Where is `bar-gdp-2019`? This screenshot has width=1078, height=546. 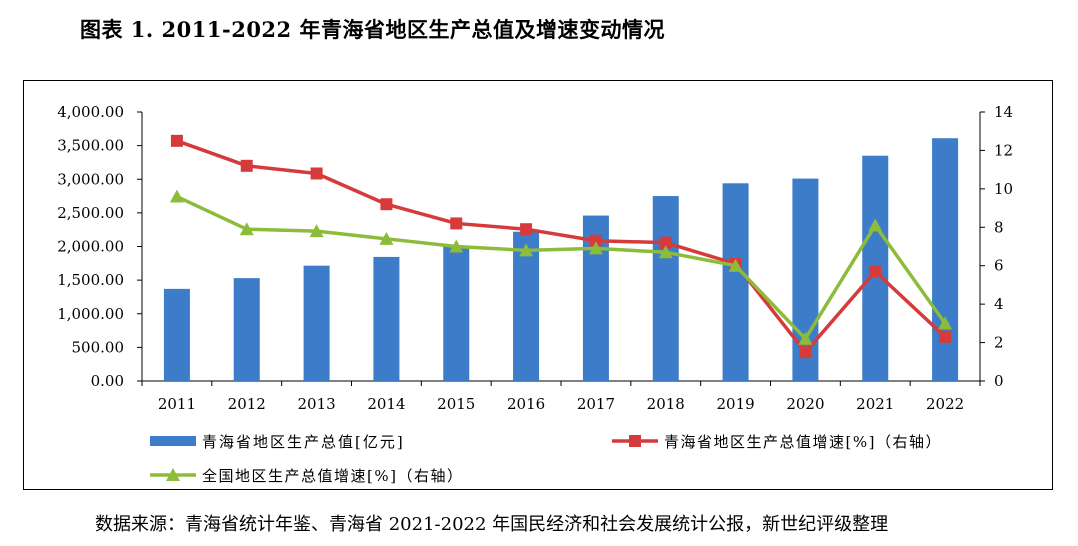 bar-gdp-2019 is located at coordinates (735, 282).